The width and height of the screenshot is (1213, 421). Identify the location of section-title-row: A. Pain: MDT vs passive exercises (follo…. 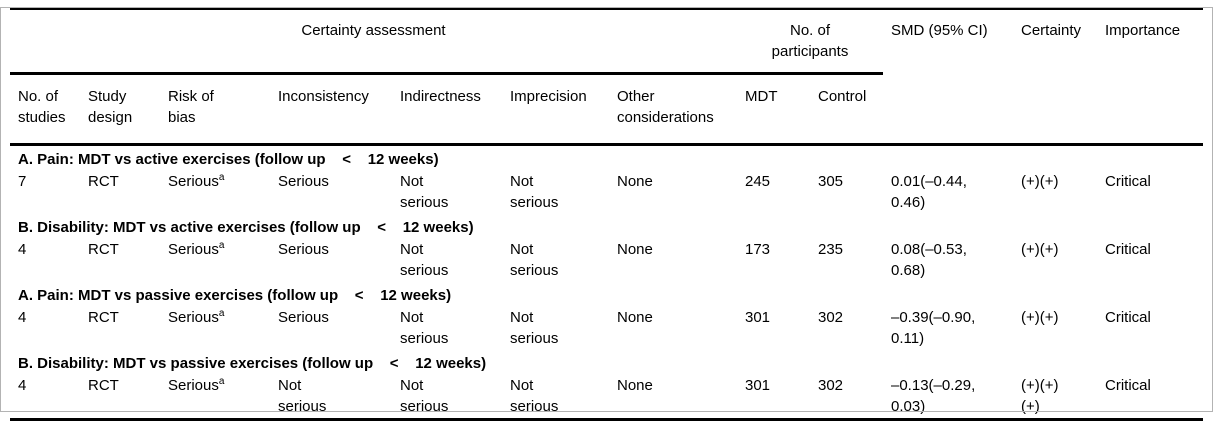
(606, 294).